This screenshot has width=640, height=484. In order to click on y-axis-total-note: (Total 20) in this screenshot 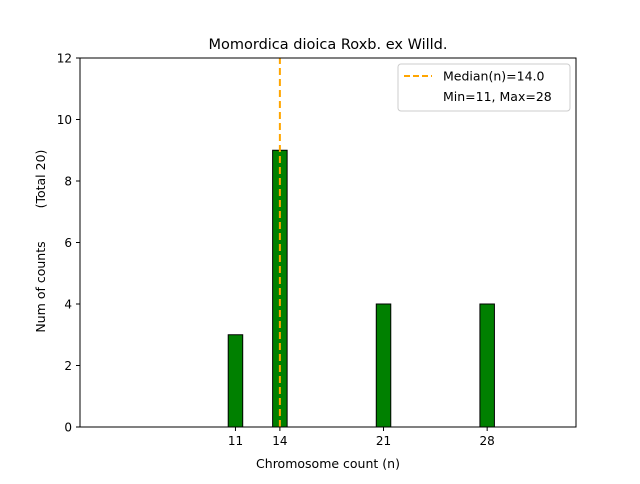, I will do `click(40, 179)`.